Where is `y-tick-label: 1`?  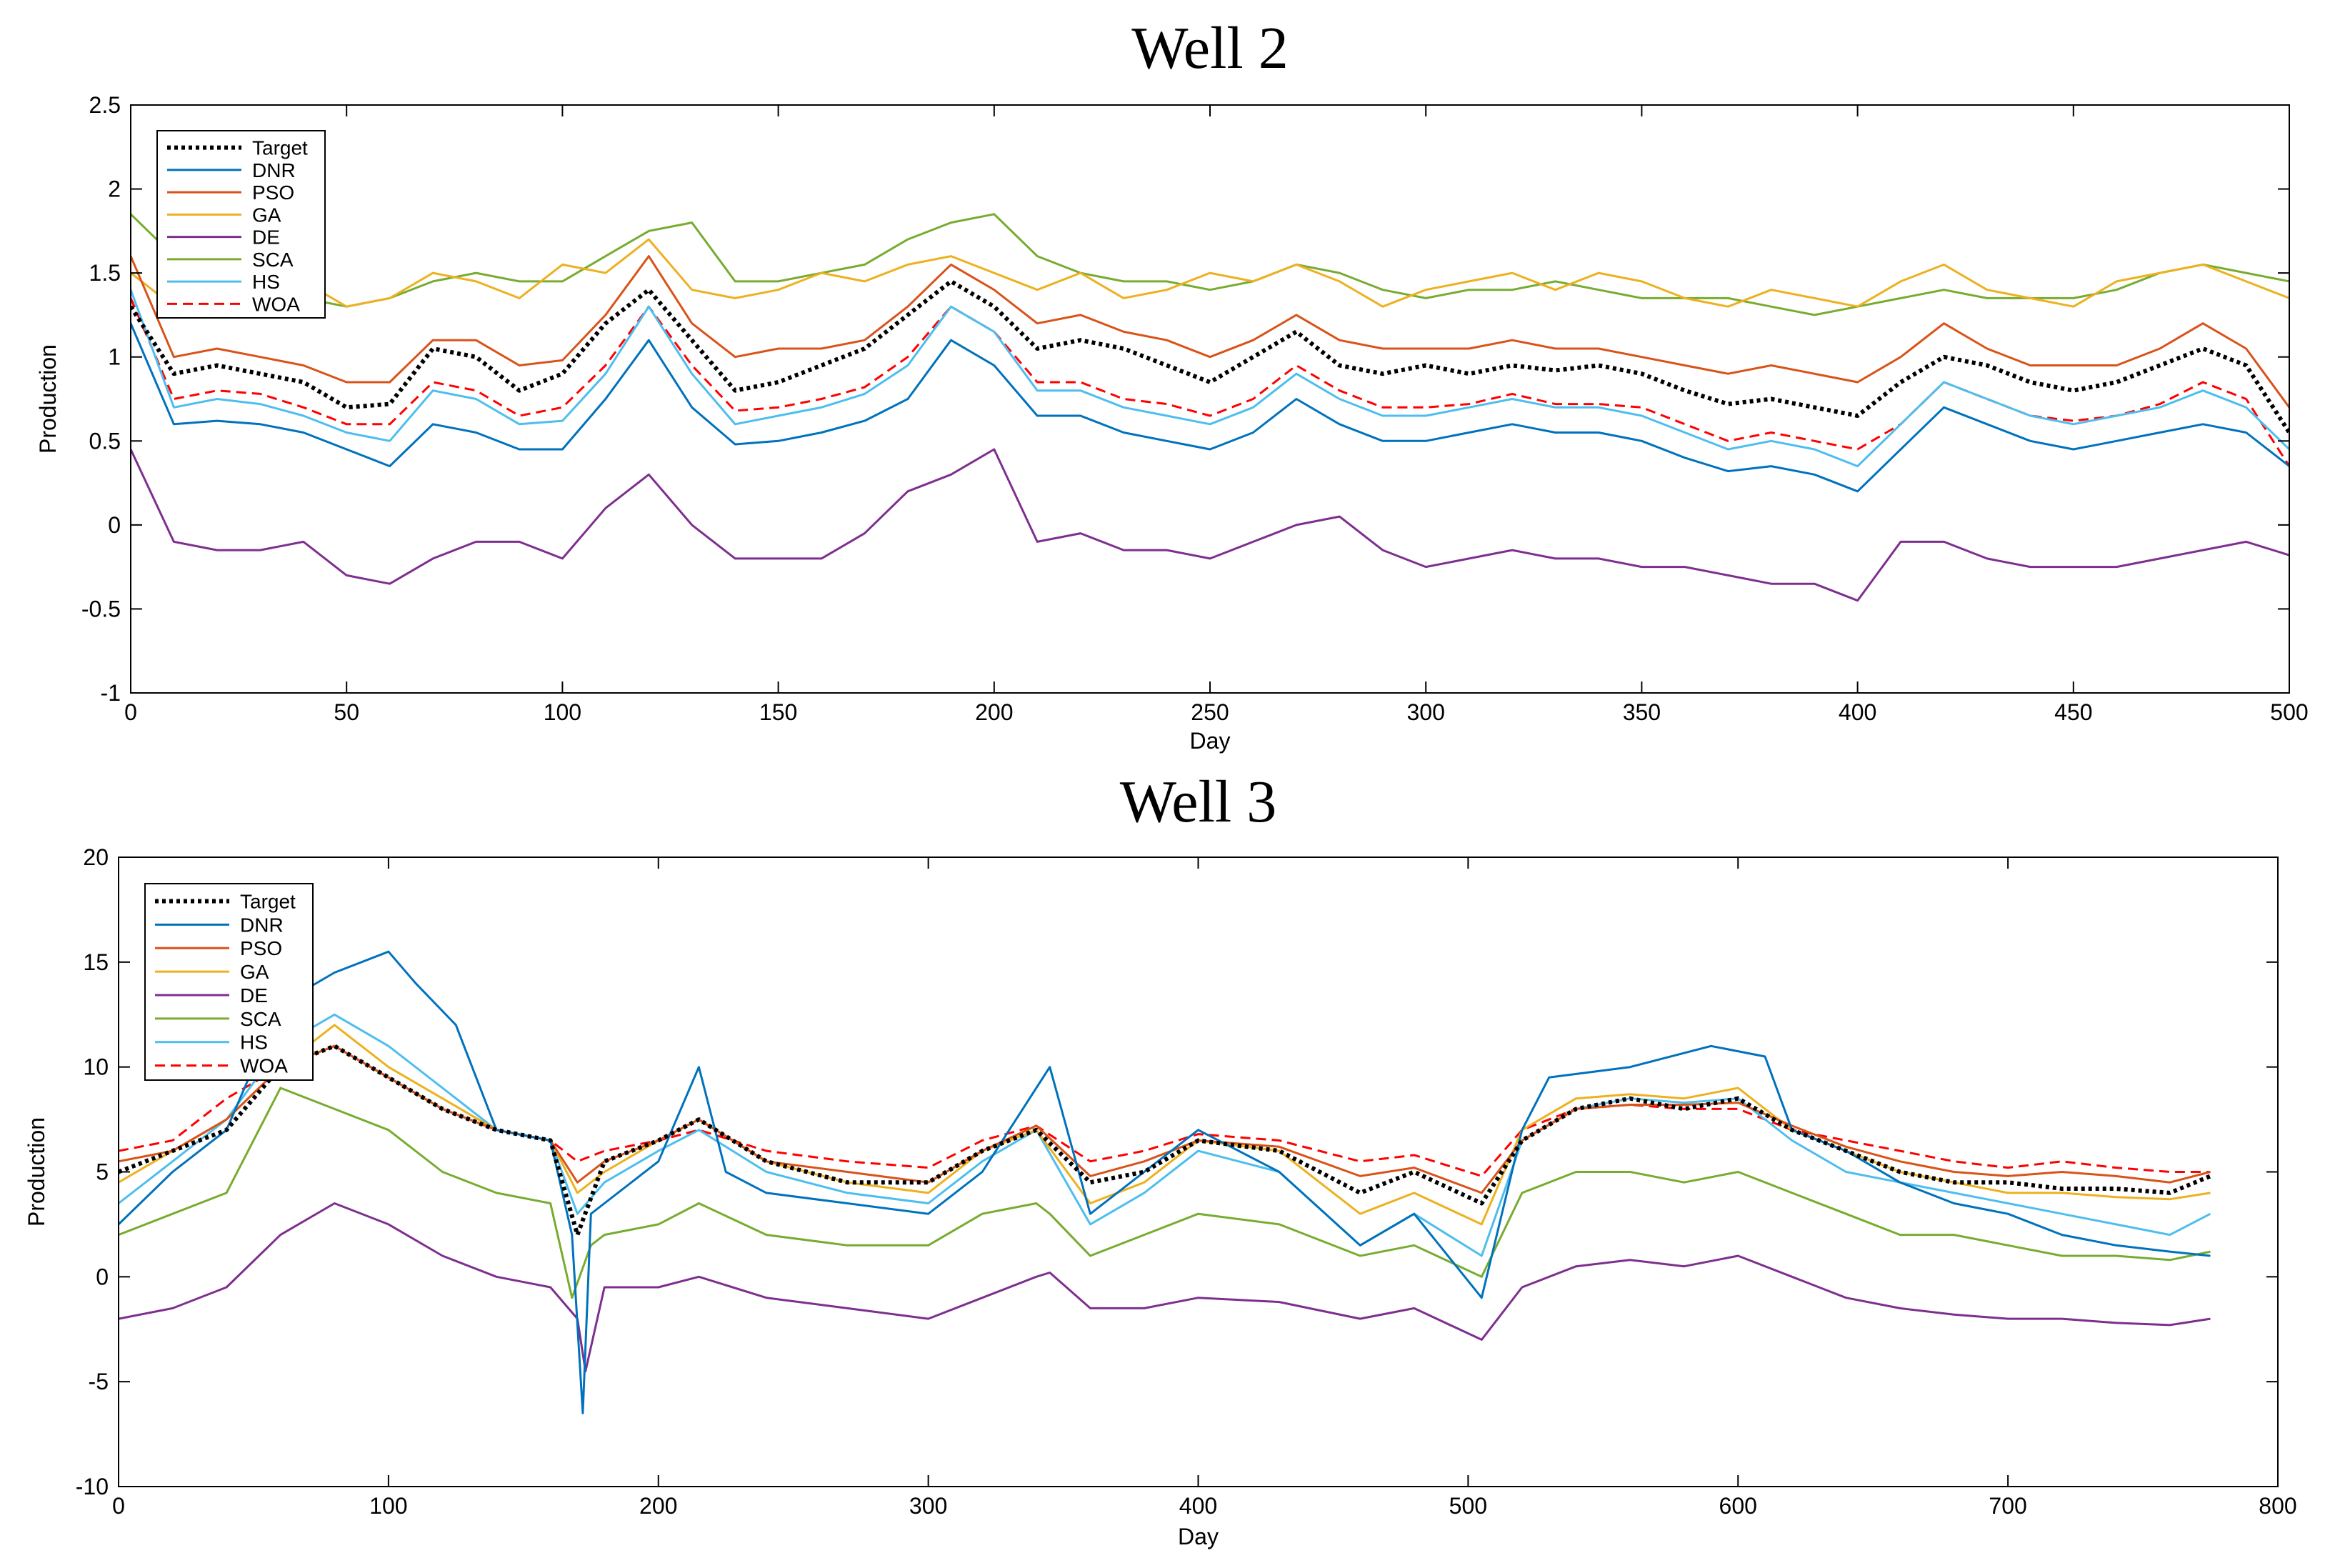 y-tick-label: 1 is located at coordinates (114, 357).